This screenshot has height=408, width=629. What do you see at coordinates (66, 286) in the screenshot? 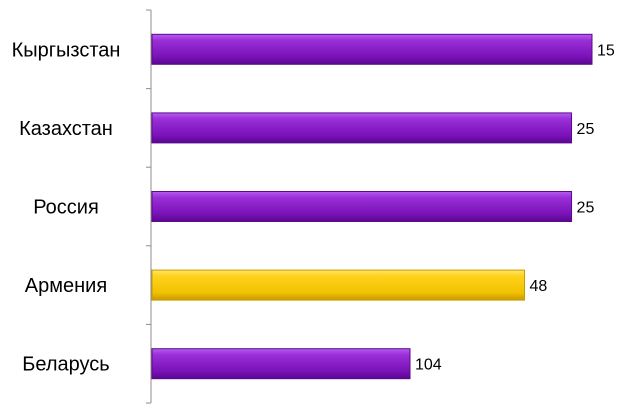
I see `category-label-3: Армения` at bounding box center [66, 286].